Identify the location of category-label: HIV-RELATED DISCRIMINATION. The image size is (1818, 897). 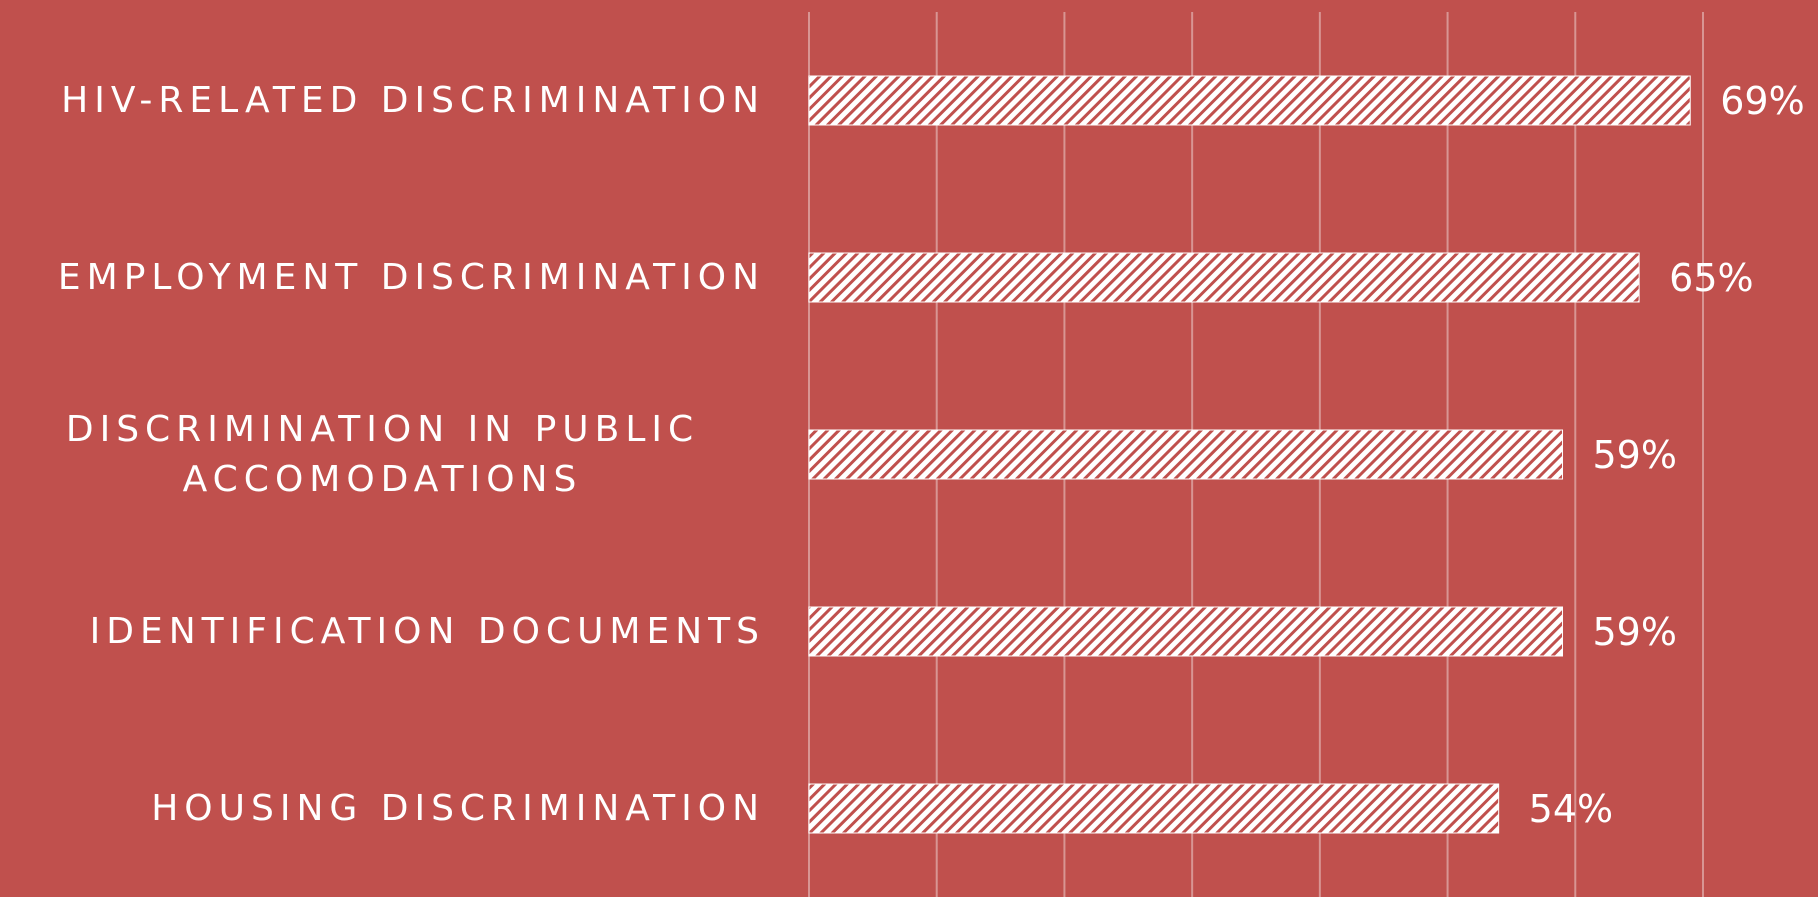
(413, 100).